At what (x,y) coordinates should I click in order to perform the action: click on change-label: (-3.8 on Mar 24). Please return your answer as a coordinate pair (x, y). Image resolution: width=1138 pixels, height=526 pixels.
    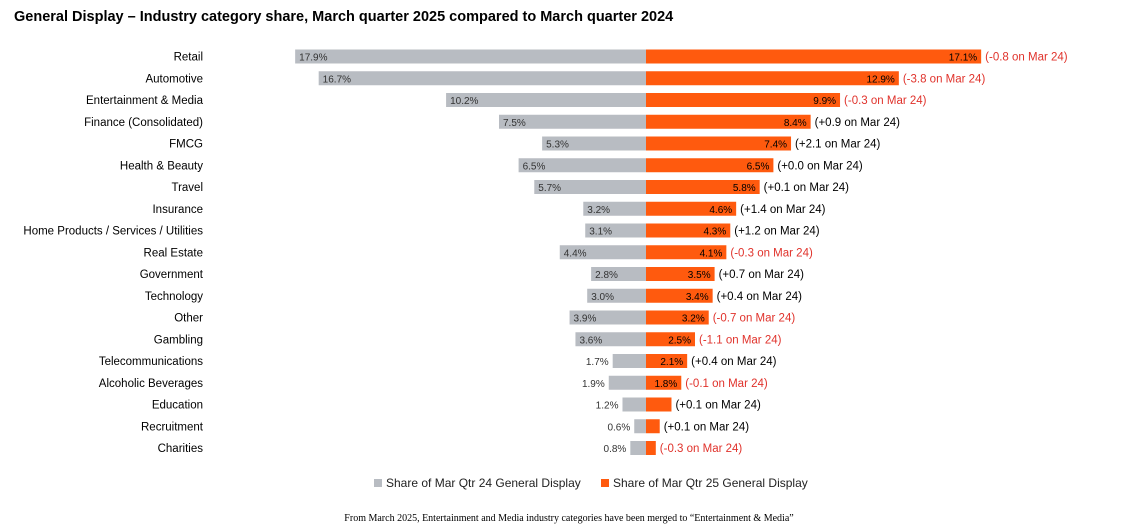
    Looking at the image, I should click on (944, 79).